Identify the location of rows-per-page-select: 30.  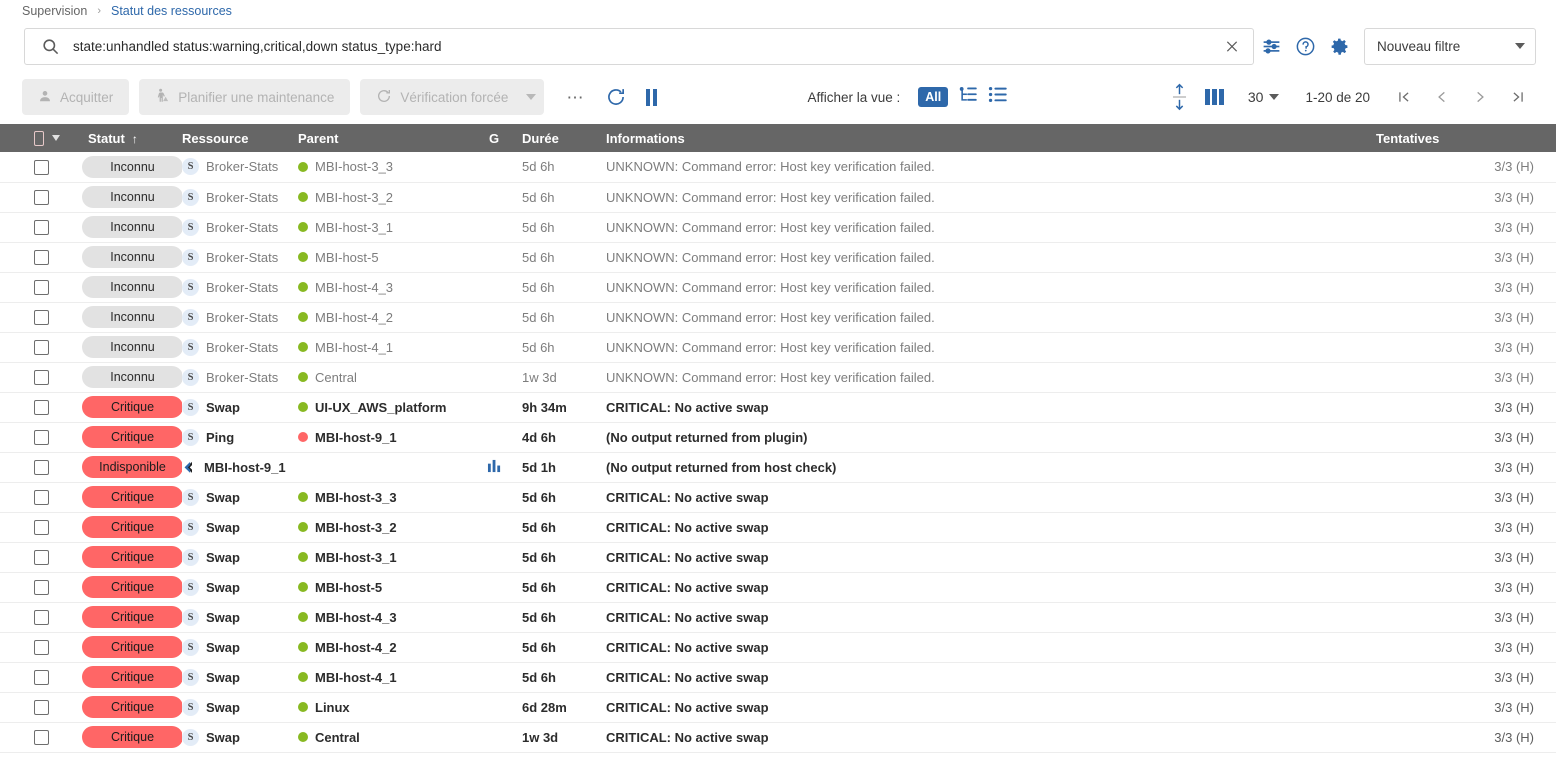
(1261, 97).